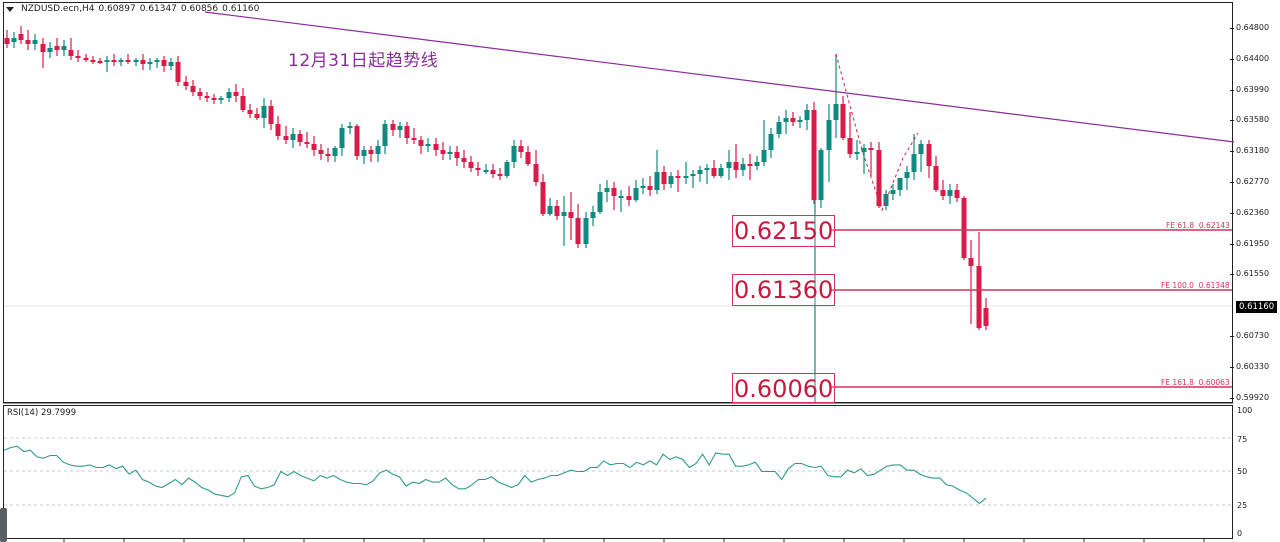 The width and height of the screenshot is (1280, 542). Describe the element at coordinates (1198, 225) in the screenshot. I see `fe-label-61-8: FE 61.8 0.62143` at that location.